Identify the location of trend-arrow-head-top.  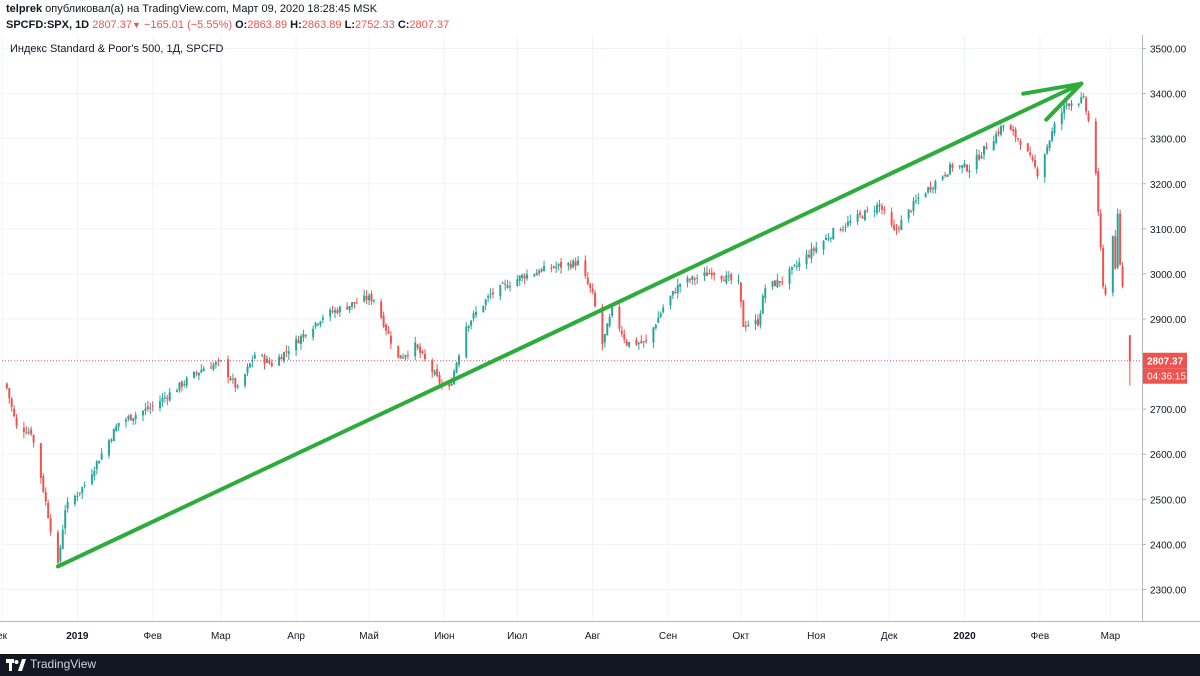
(1052, 88).